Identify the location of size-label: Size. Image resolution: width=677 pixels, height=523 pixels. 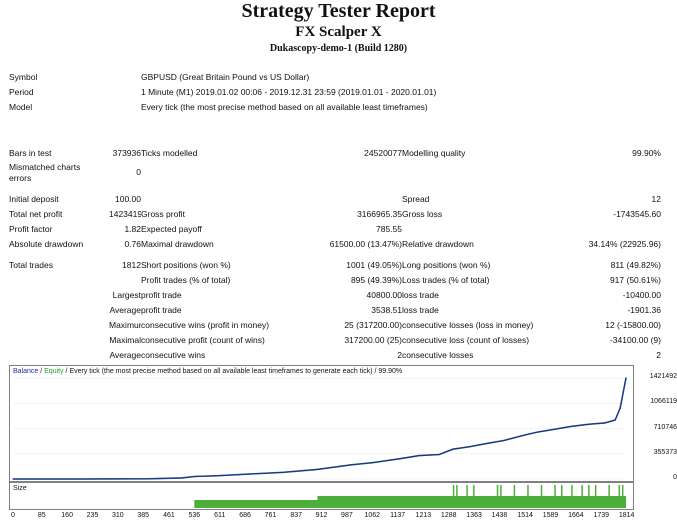
(20, 488).